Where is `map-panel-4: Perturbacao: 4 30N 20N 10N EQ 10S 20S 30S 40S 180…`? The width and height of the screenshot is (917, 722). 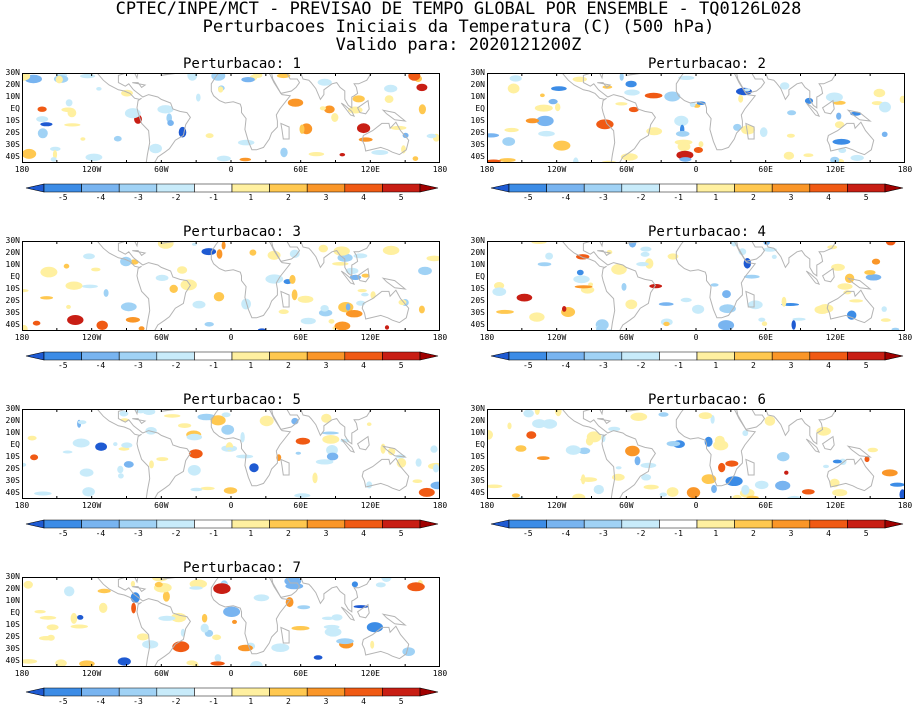 map-panel-4: Perturbacao: 4 30N 20N 10N EQ 10S 20S 30S 40S 180… is located at coordinates (694, 300).